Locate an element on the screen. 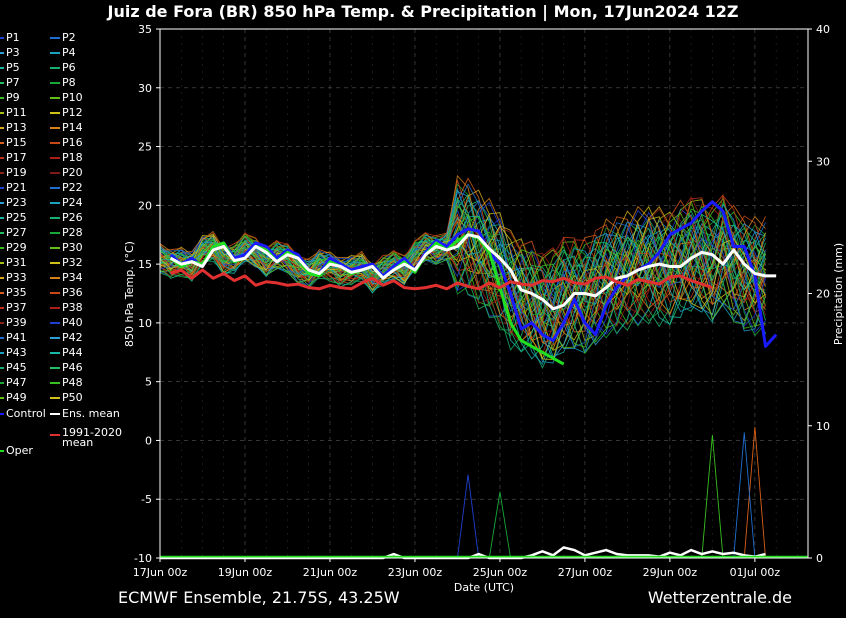  legend-label: P32 is located at coordinates (72, 262).